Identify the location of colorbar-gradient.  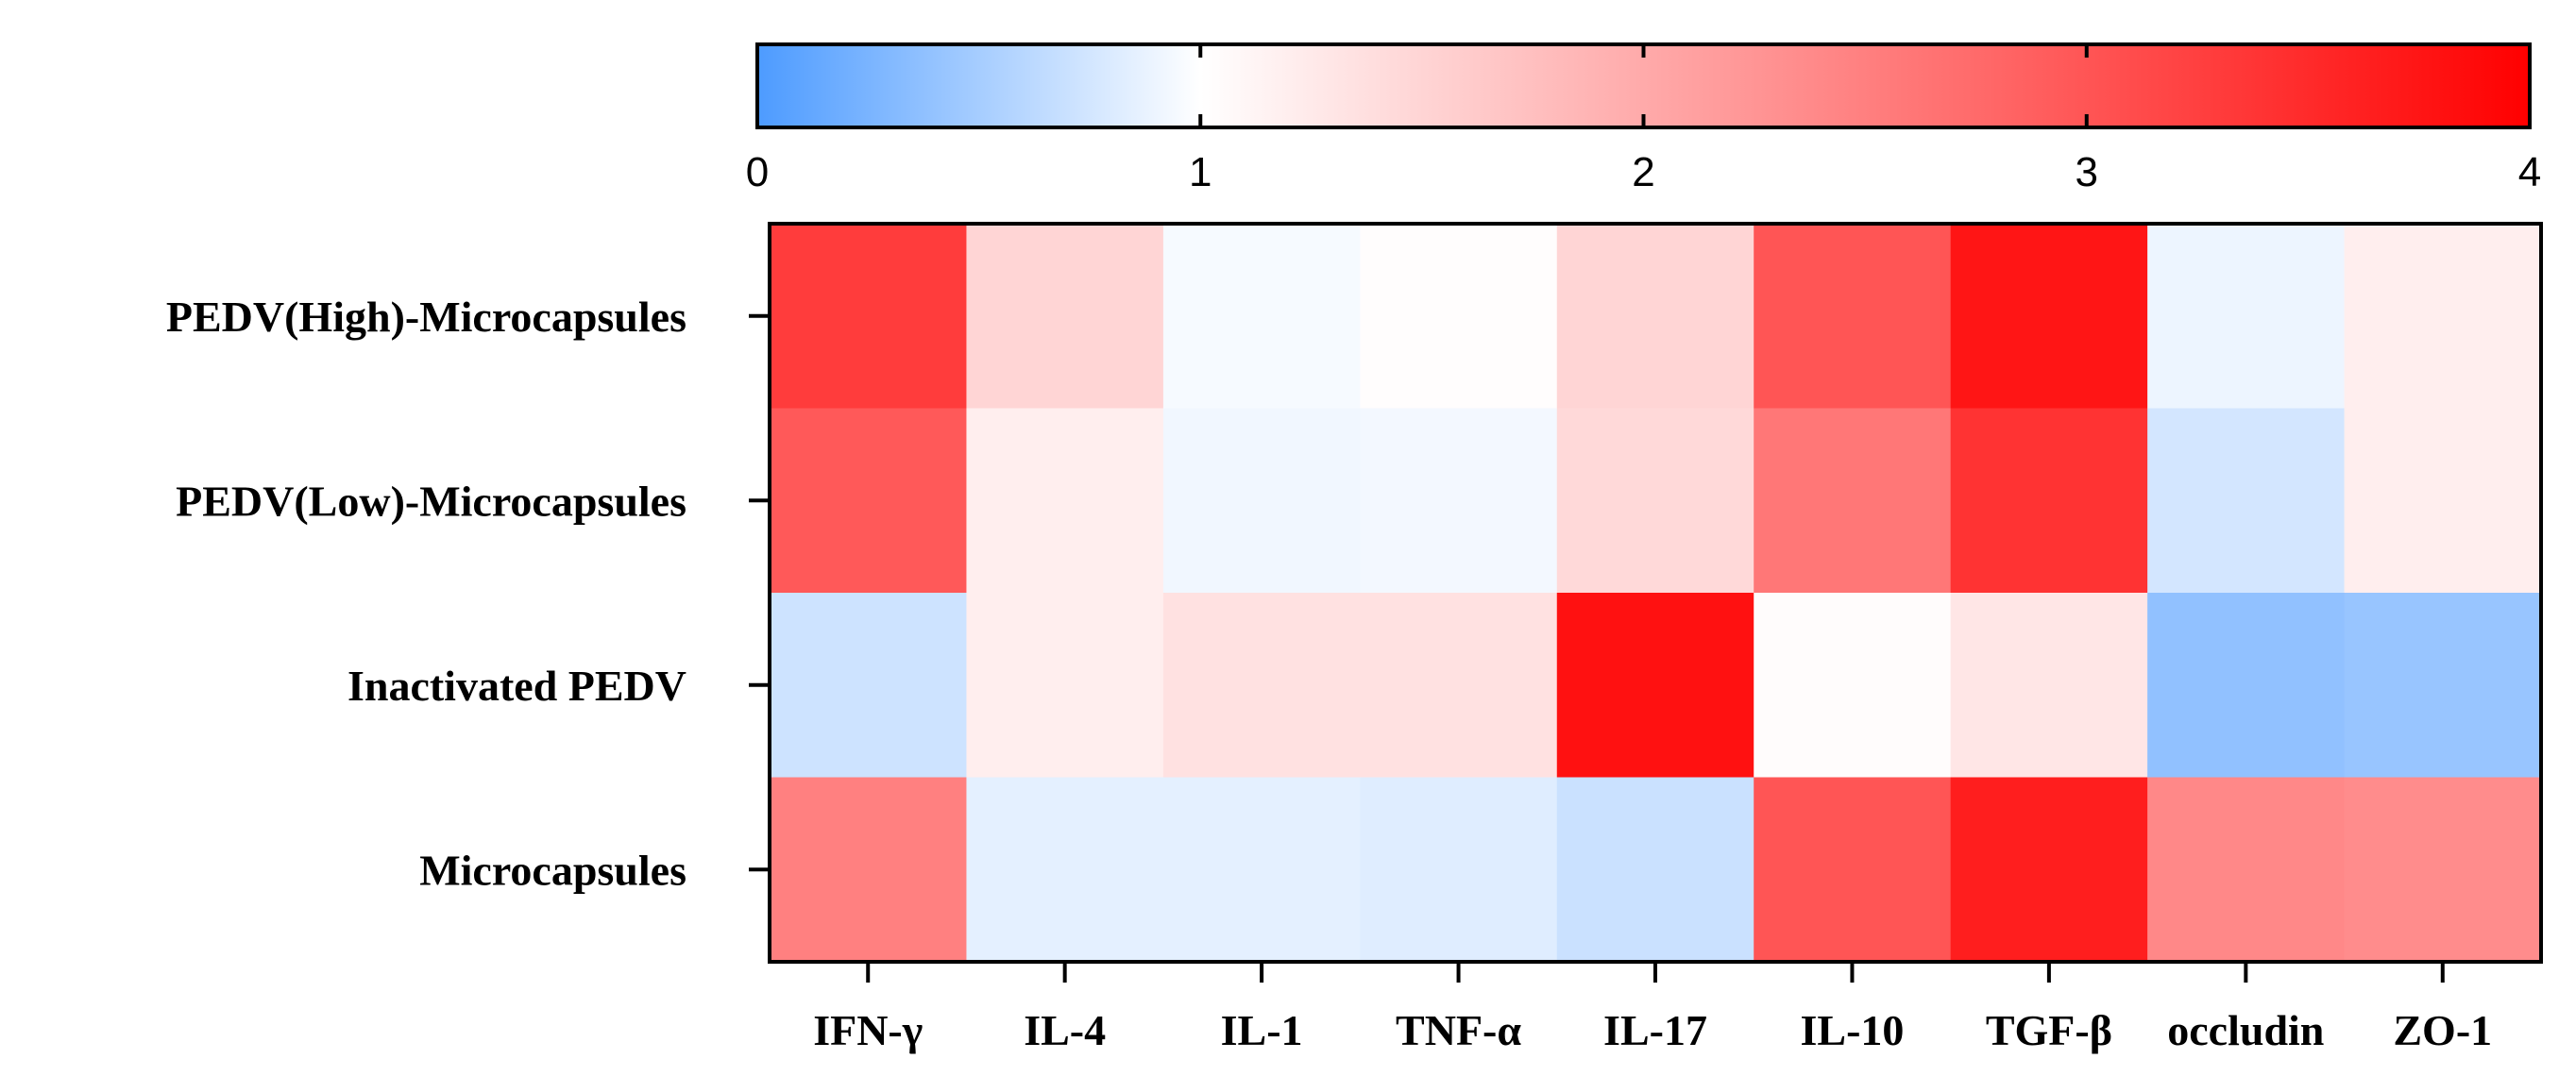
(1643, 85).